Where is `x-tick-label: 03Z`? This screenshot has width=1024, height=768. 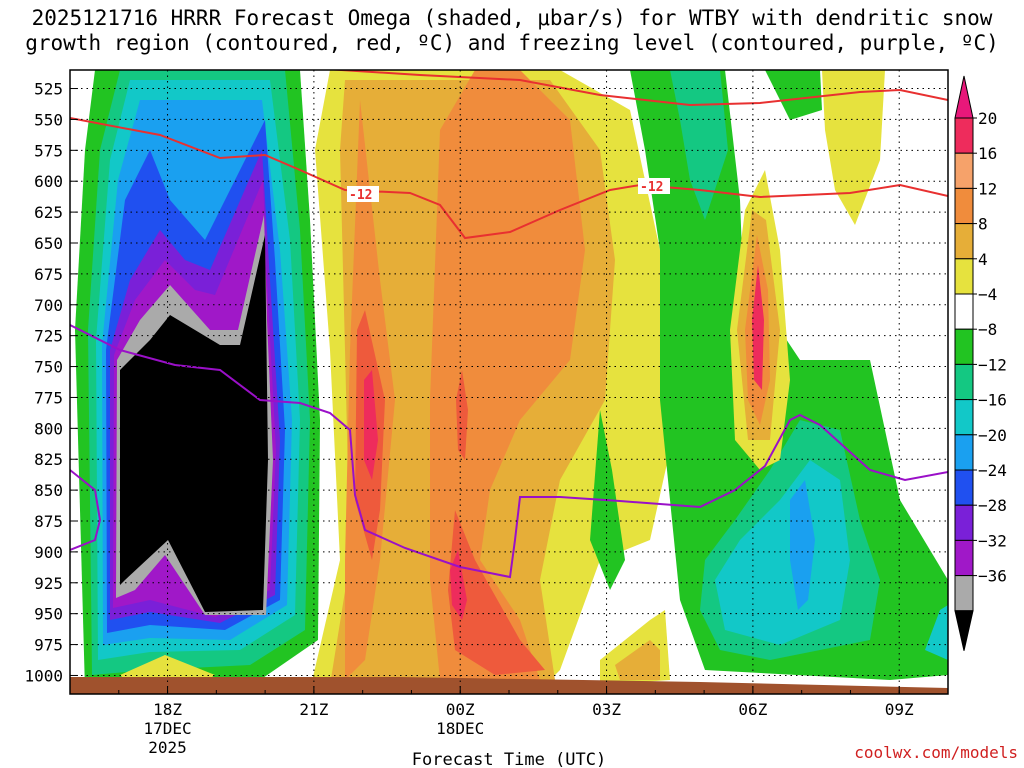
x-tick-label: 03Z is located at coordinates (606, 709).